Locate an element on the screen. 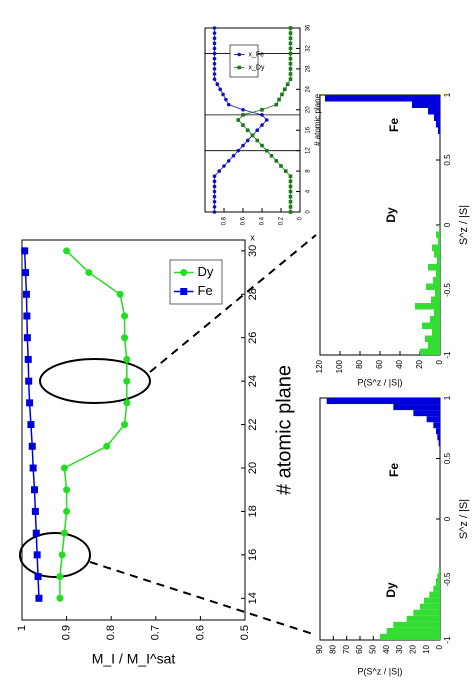 Image resolution: width=473 pixels, height=680 pixels. legend-label: x_Fe is located at coordinates (257, 54).